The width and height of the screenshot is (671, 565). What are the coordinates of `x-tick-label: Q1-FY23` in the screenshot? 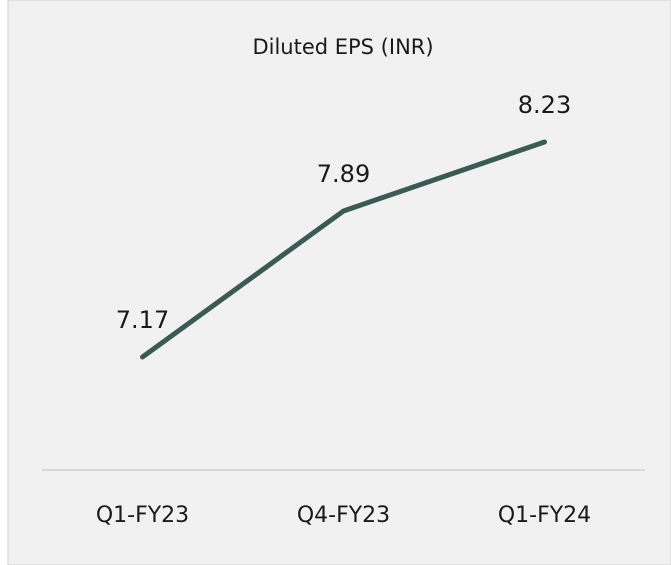 It's located at (142, 515).